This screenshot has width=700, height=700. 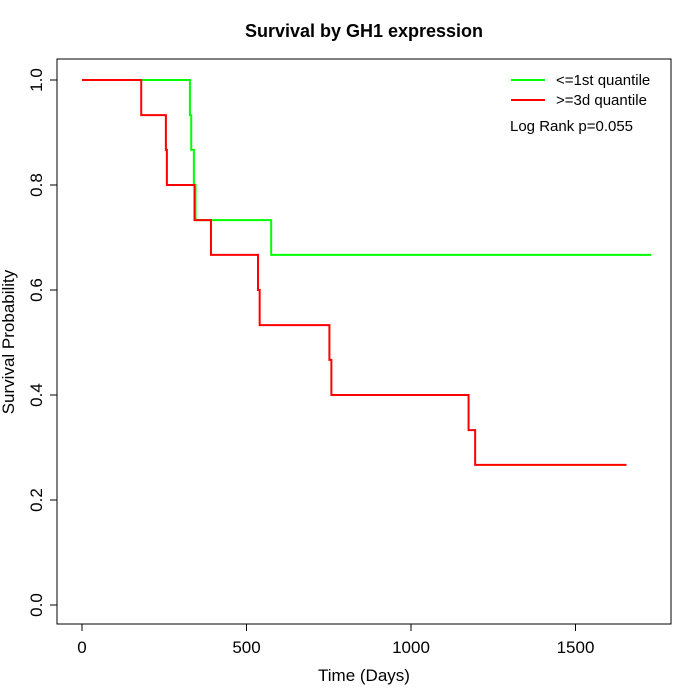 What do you see at coordinates (36, 500) in the screenshot?
I see `y-tick-label: 0.2` at bounding box center [36, 500].